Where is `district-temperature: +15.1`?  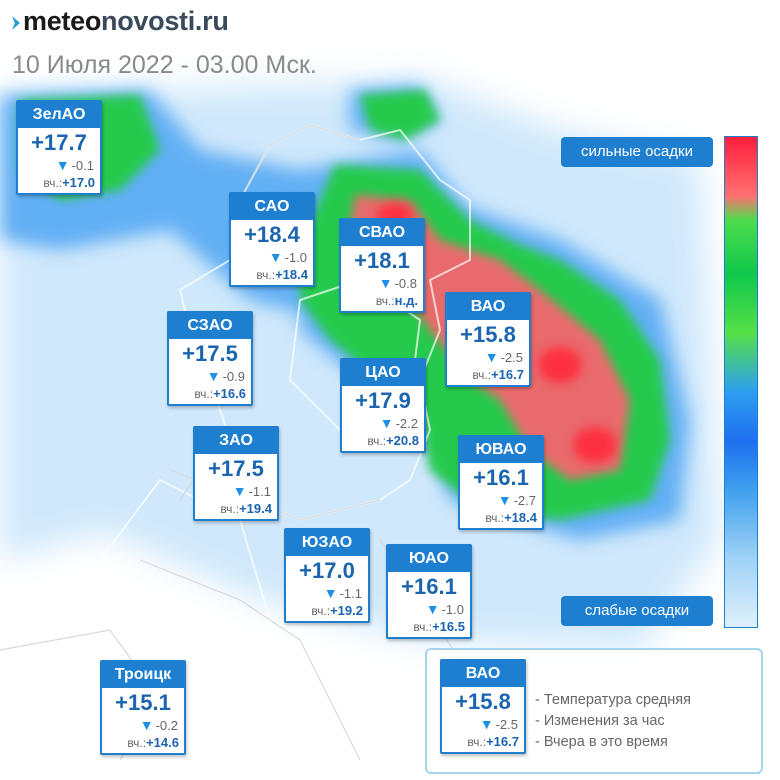 district-temperature: +15.1 is located at coordinates (143, 702).